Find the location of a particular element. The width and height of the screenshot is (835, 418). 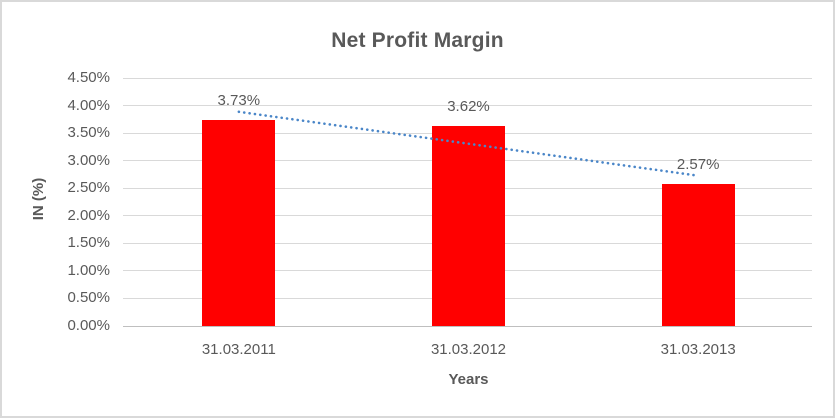

x-axis-line is located at coordinates (467, 326).